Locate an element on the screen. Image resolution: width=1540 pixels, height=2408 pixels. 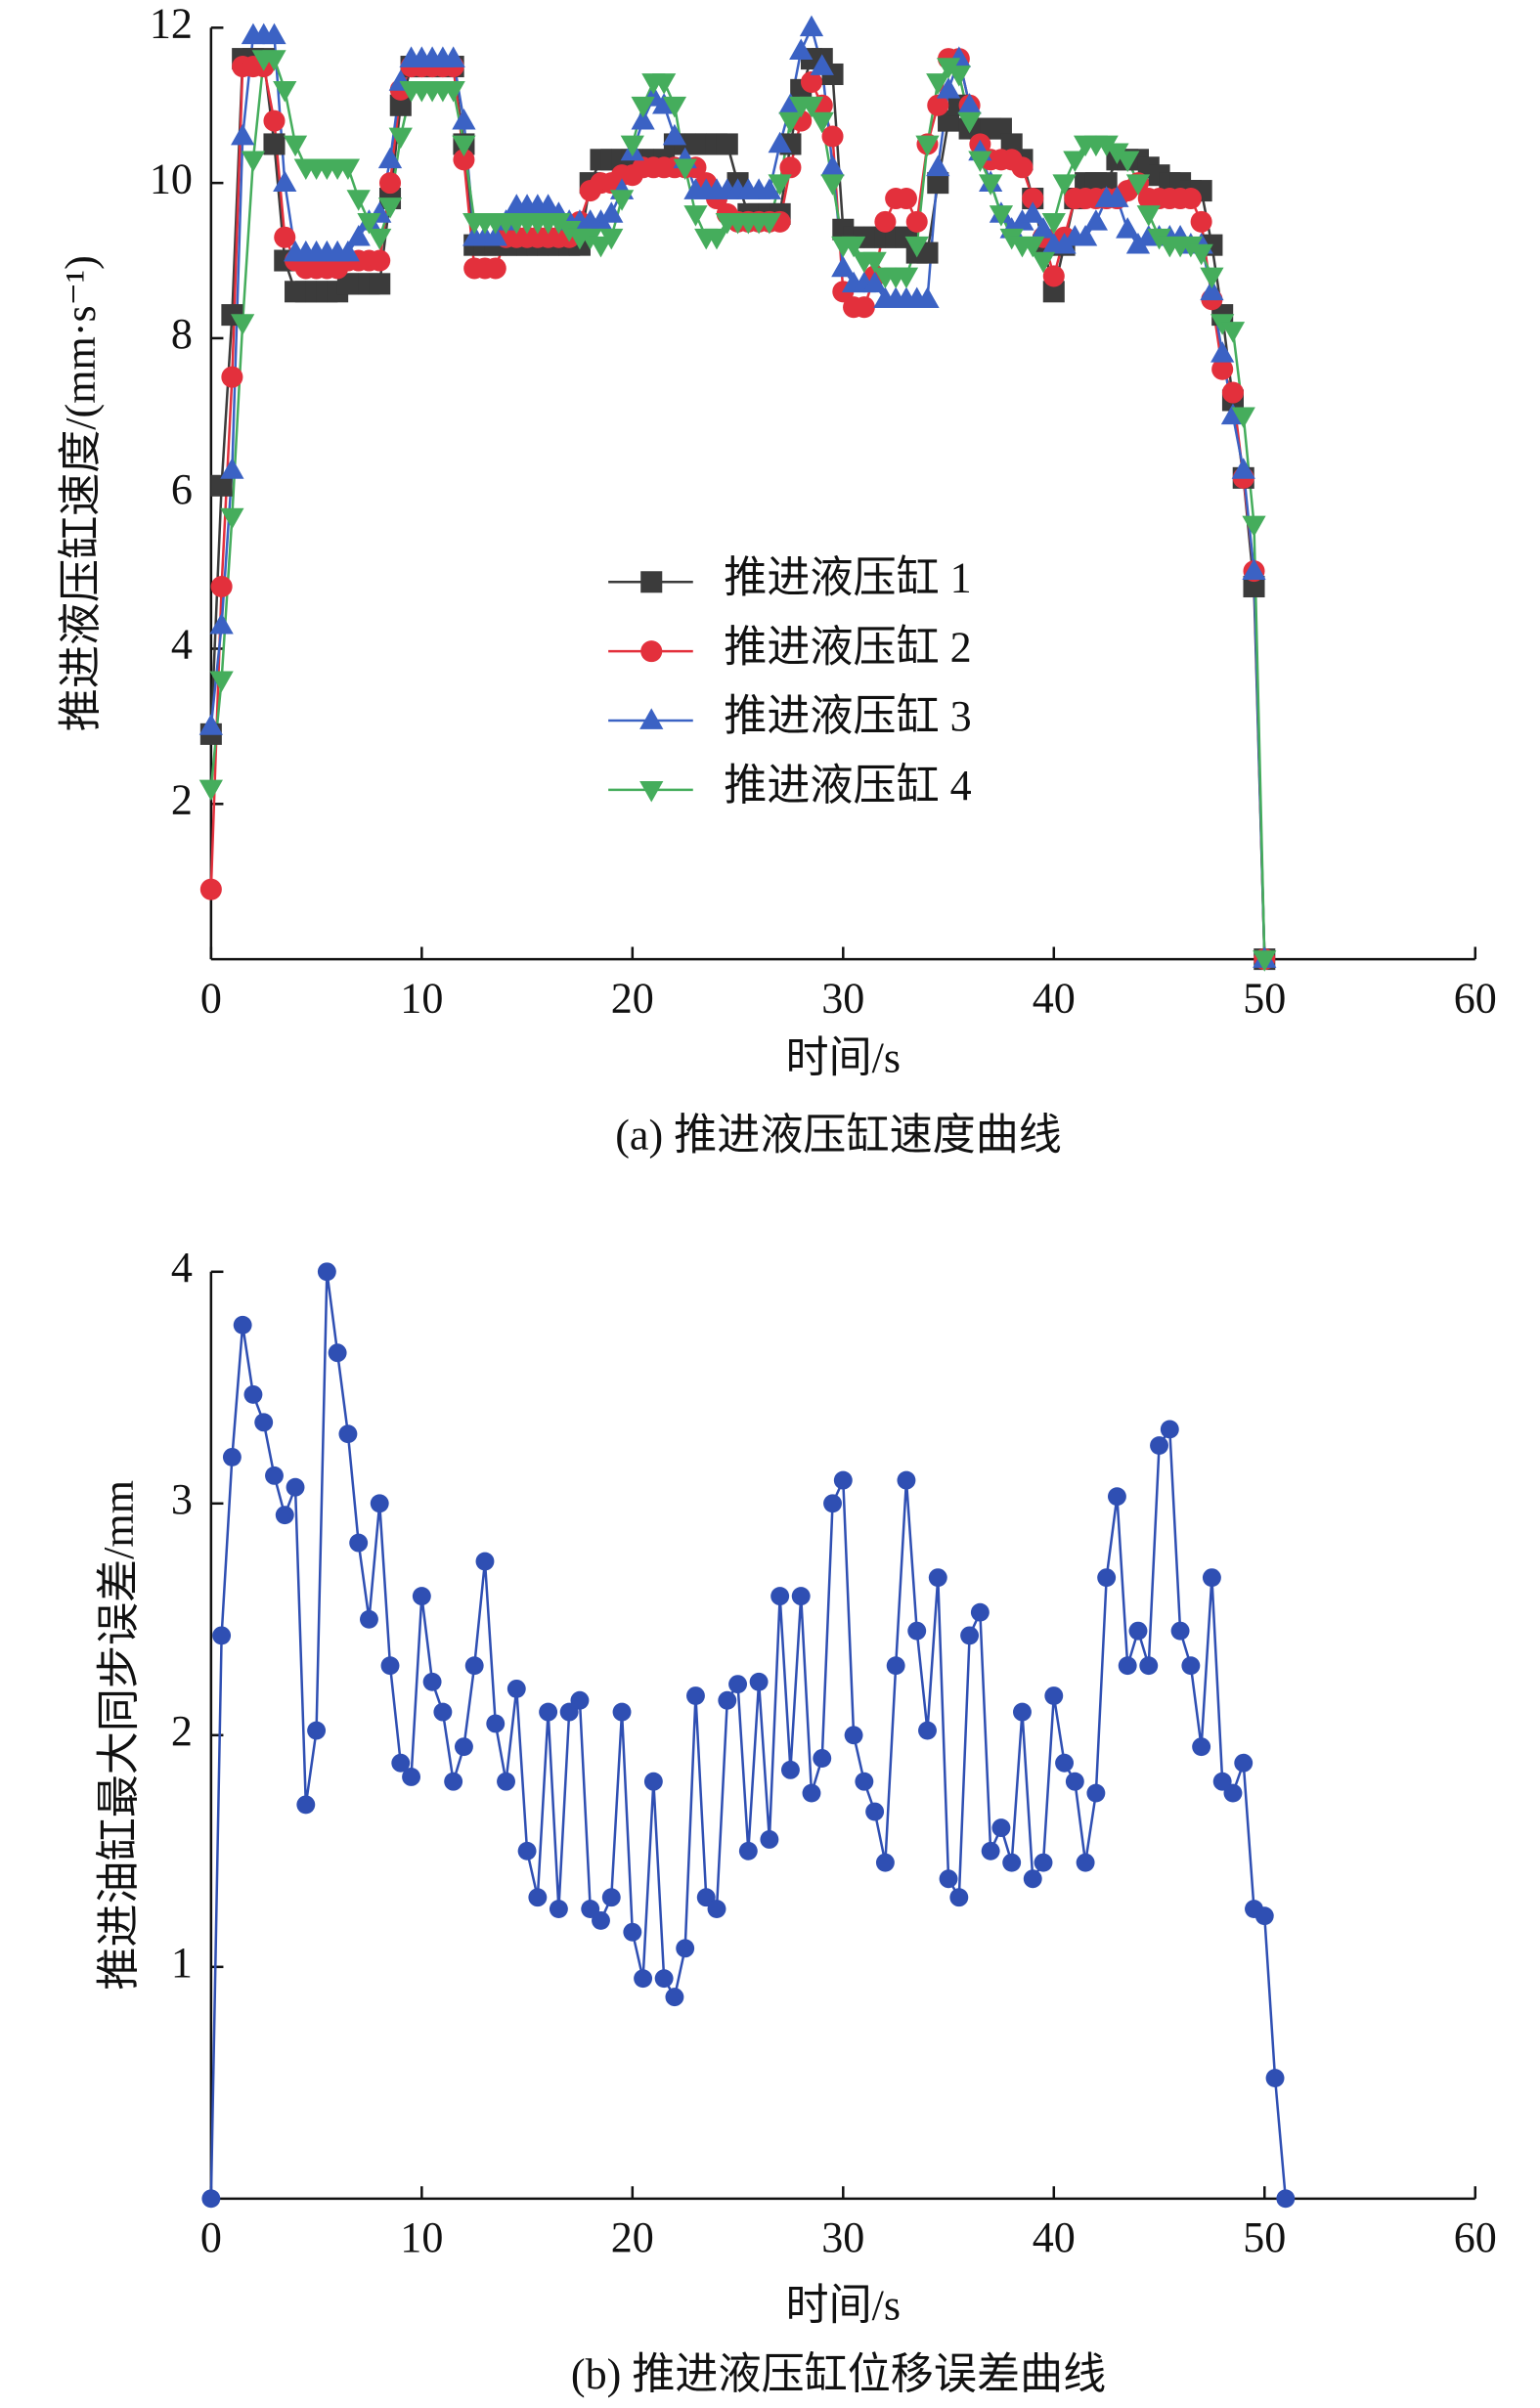
y-tick-label: 8 is located at coordinates (182, 334).